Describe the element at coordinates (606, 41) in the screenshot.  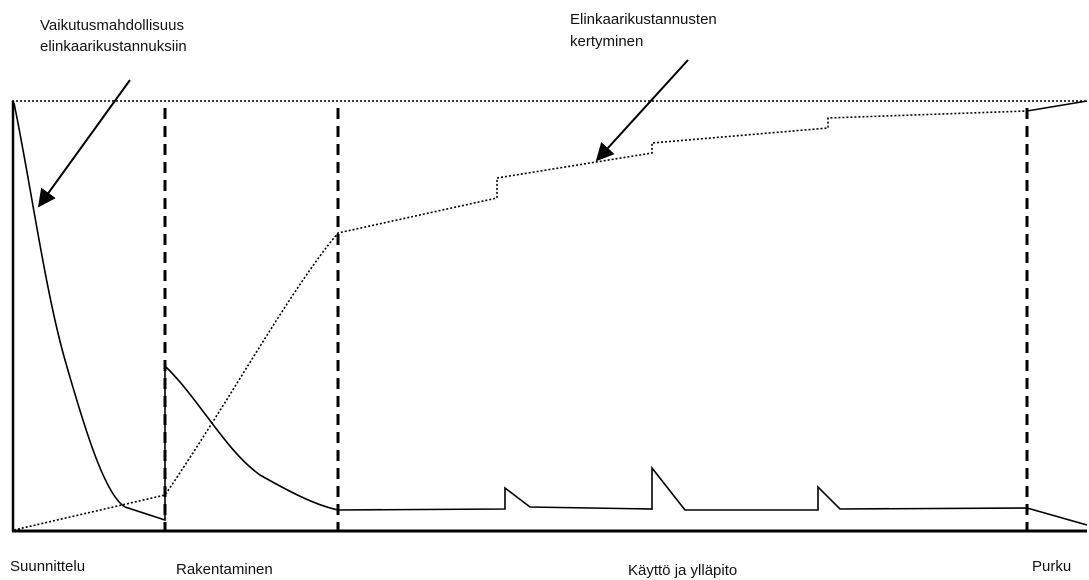
I see `annotation: kertyminen` at that location.